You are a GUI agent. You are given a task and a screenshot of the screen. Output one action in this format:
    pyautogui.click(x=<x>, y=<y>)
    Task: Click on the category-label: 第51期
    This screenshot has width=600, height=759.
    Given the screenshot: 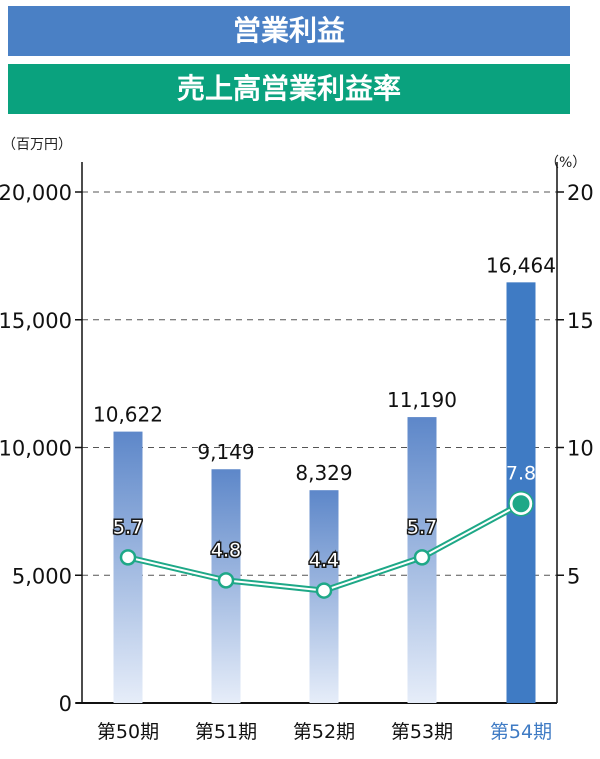 What is the action you would take?
    pyautogui.click(x=226, y=732)
    